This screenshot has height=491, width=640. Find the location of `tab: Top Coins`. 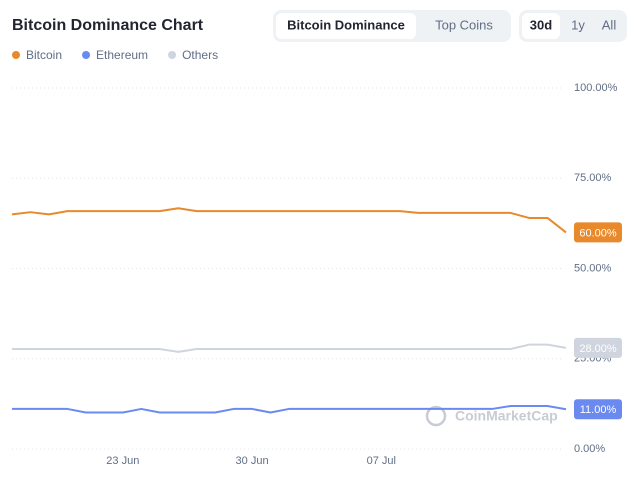

tab: Top Coins is located at coordinates (464, 24).